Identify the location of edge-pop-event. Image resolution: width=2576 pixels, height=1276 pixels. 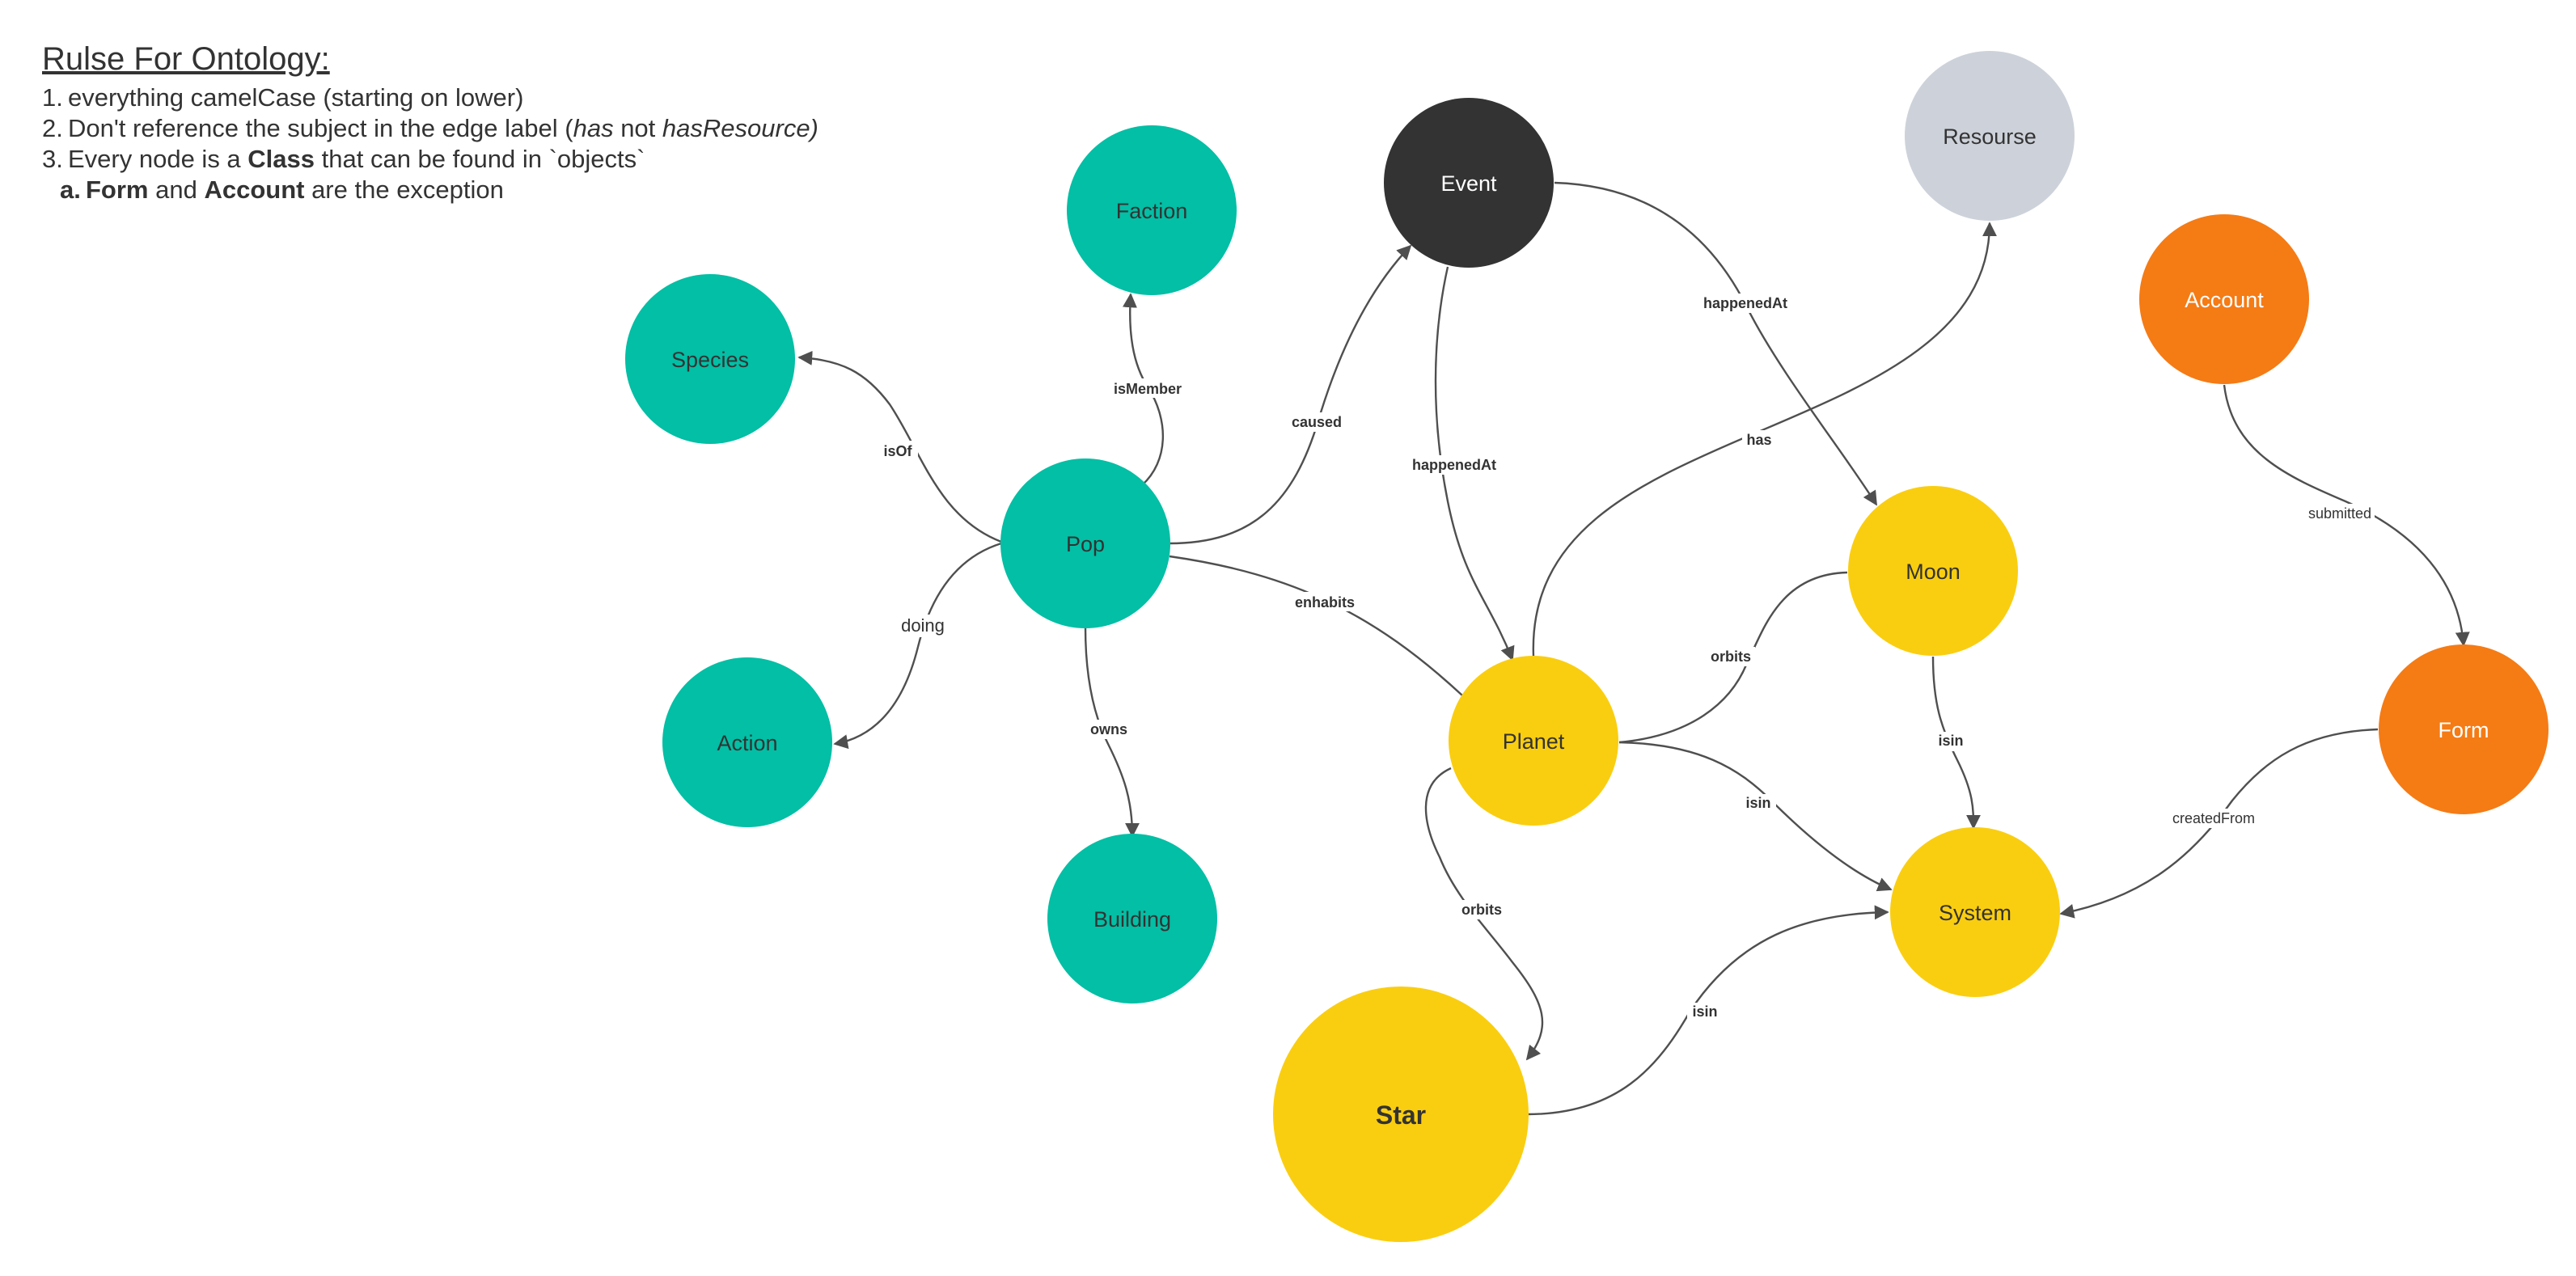
(1290, 394).